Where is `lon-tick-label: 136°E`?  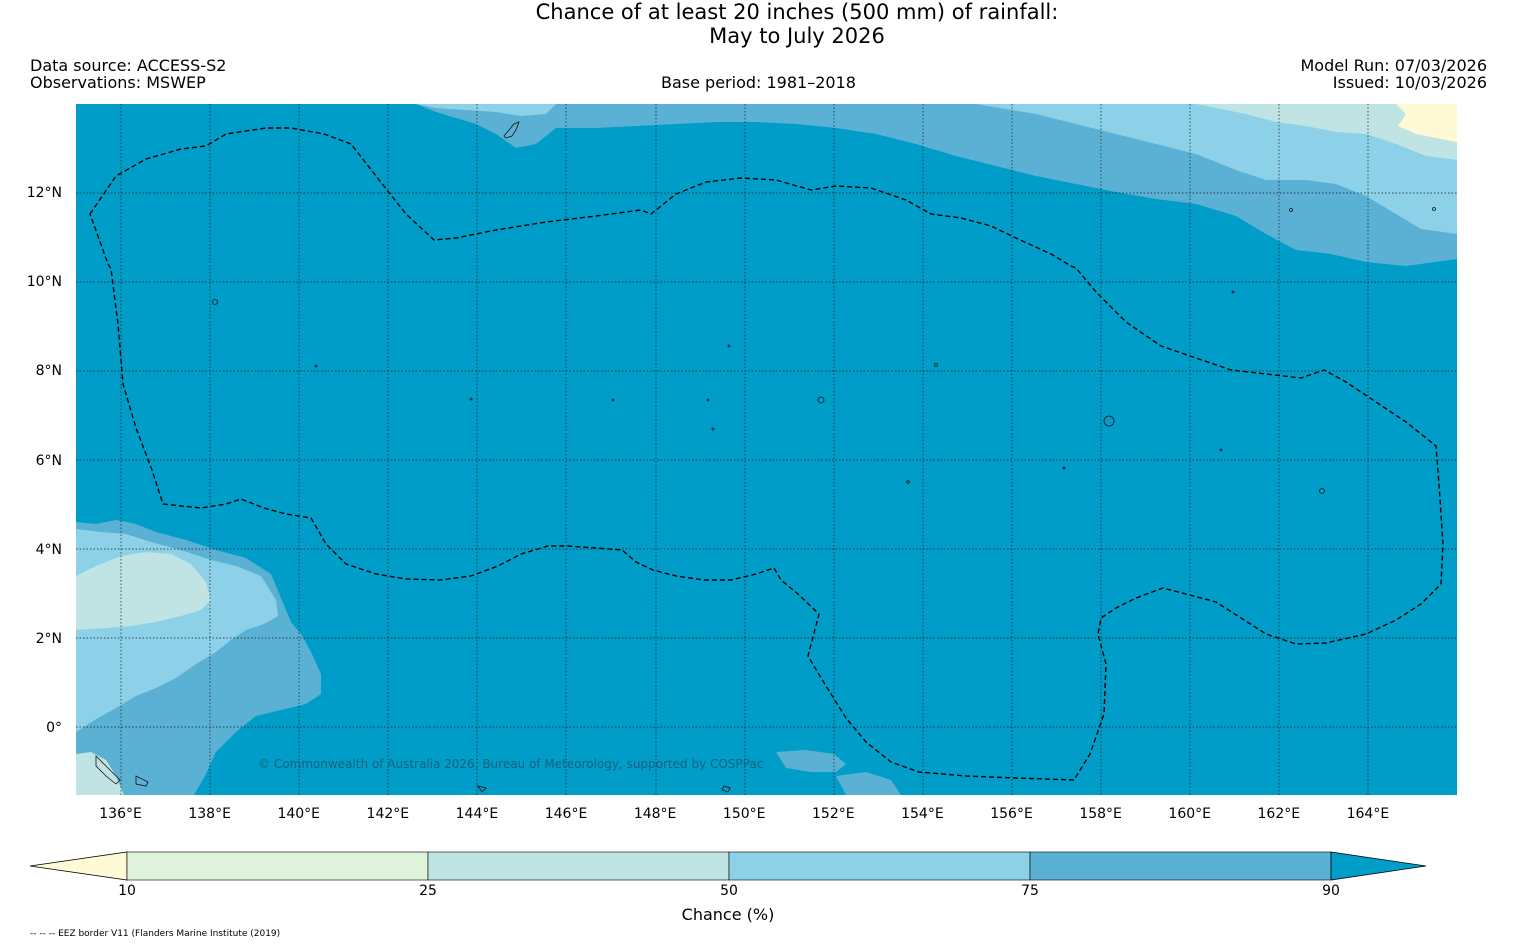 lon-tick-label: 136°E is located at coordinates (120, 814).